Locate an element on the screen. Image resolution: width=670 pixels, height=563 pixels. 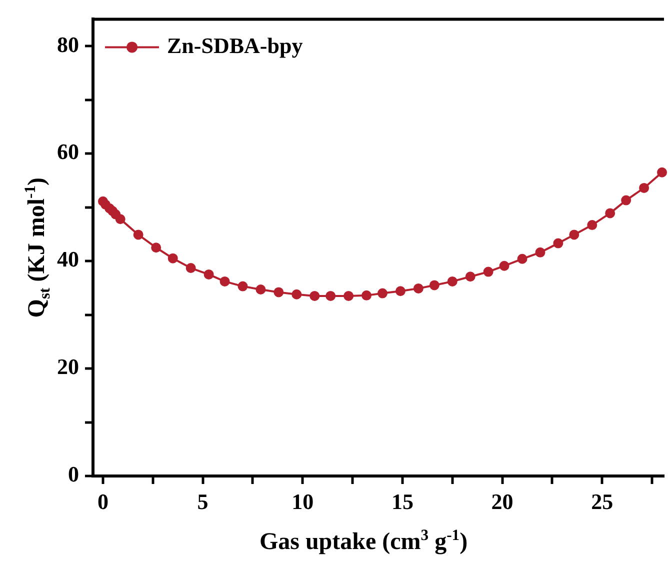
x-tick-label: 10 is located at coordinates (303, 501).